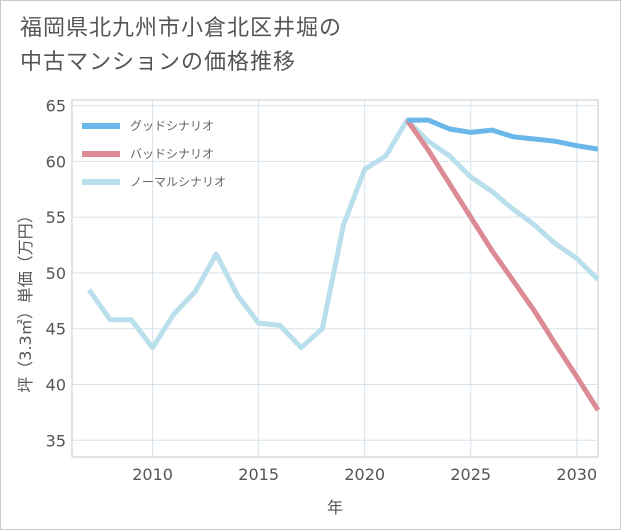 Image resolution: width=621 pixels, height=530 pixels. Describe the element at coordinates (56, 384) in the screenshot. I see `y-tick-label: 40` at that location.